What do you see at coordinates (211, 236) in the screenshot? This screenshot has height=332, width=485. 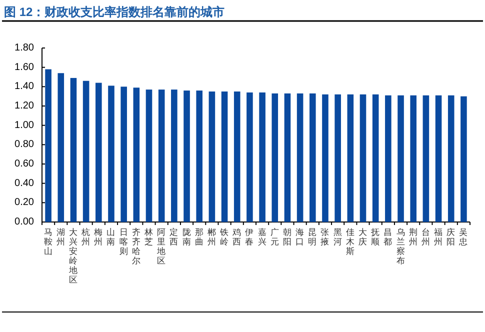 I see `x-tick-label: 郴州` at bounding box center [211, 236].